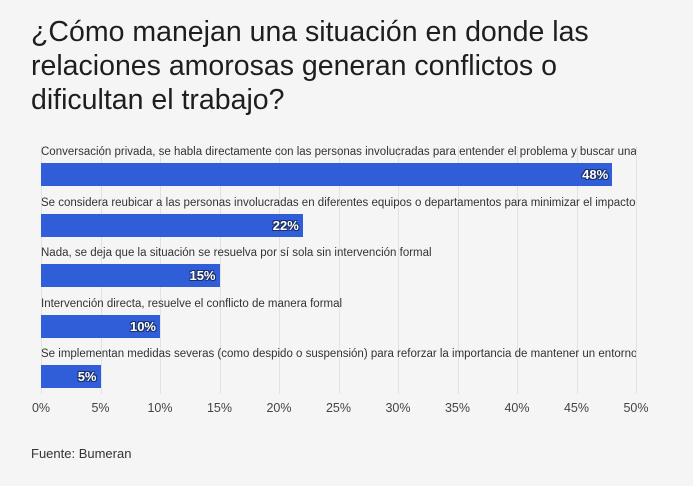  I want to click on data-label: 5%, so click(87, 376).